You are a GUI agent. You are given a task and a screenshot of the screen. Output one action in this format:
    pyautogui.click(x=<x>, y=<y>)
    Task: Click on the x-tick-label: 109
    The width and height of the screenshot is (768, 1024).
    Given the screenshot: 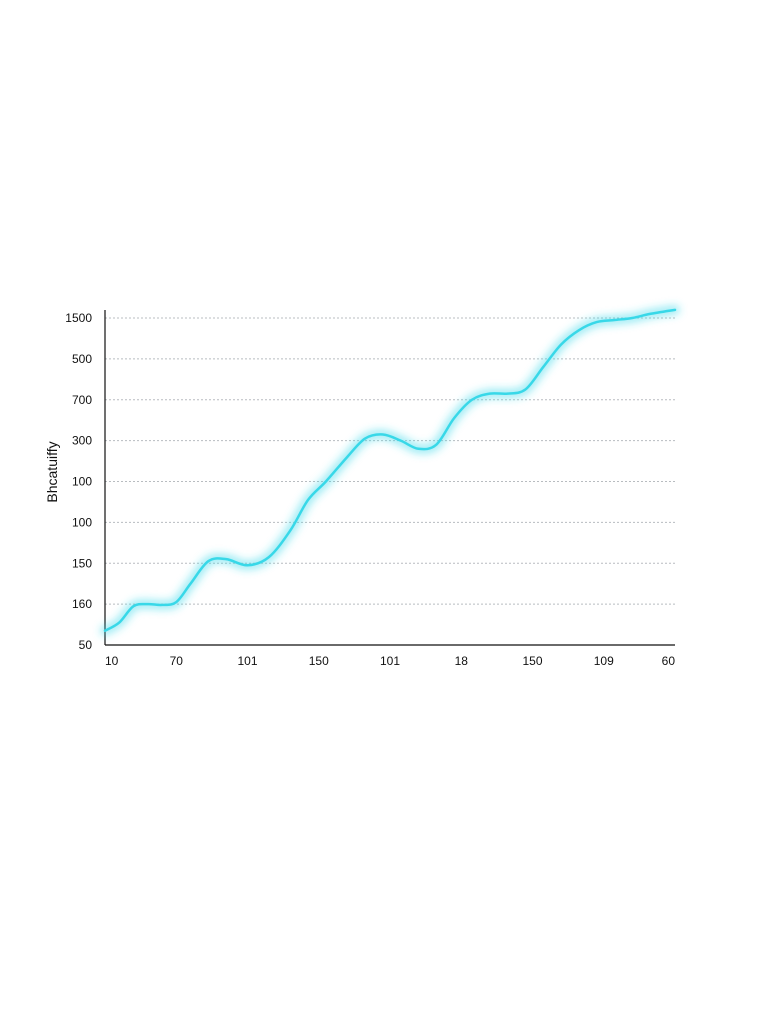 What is the action you would take?
    pyautogui.click(x=604, y=661)
    